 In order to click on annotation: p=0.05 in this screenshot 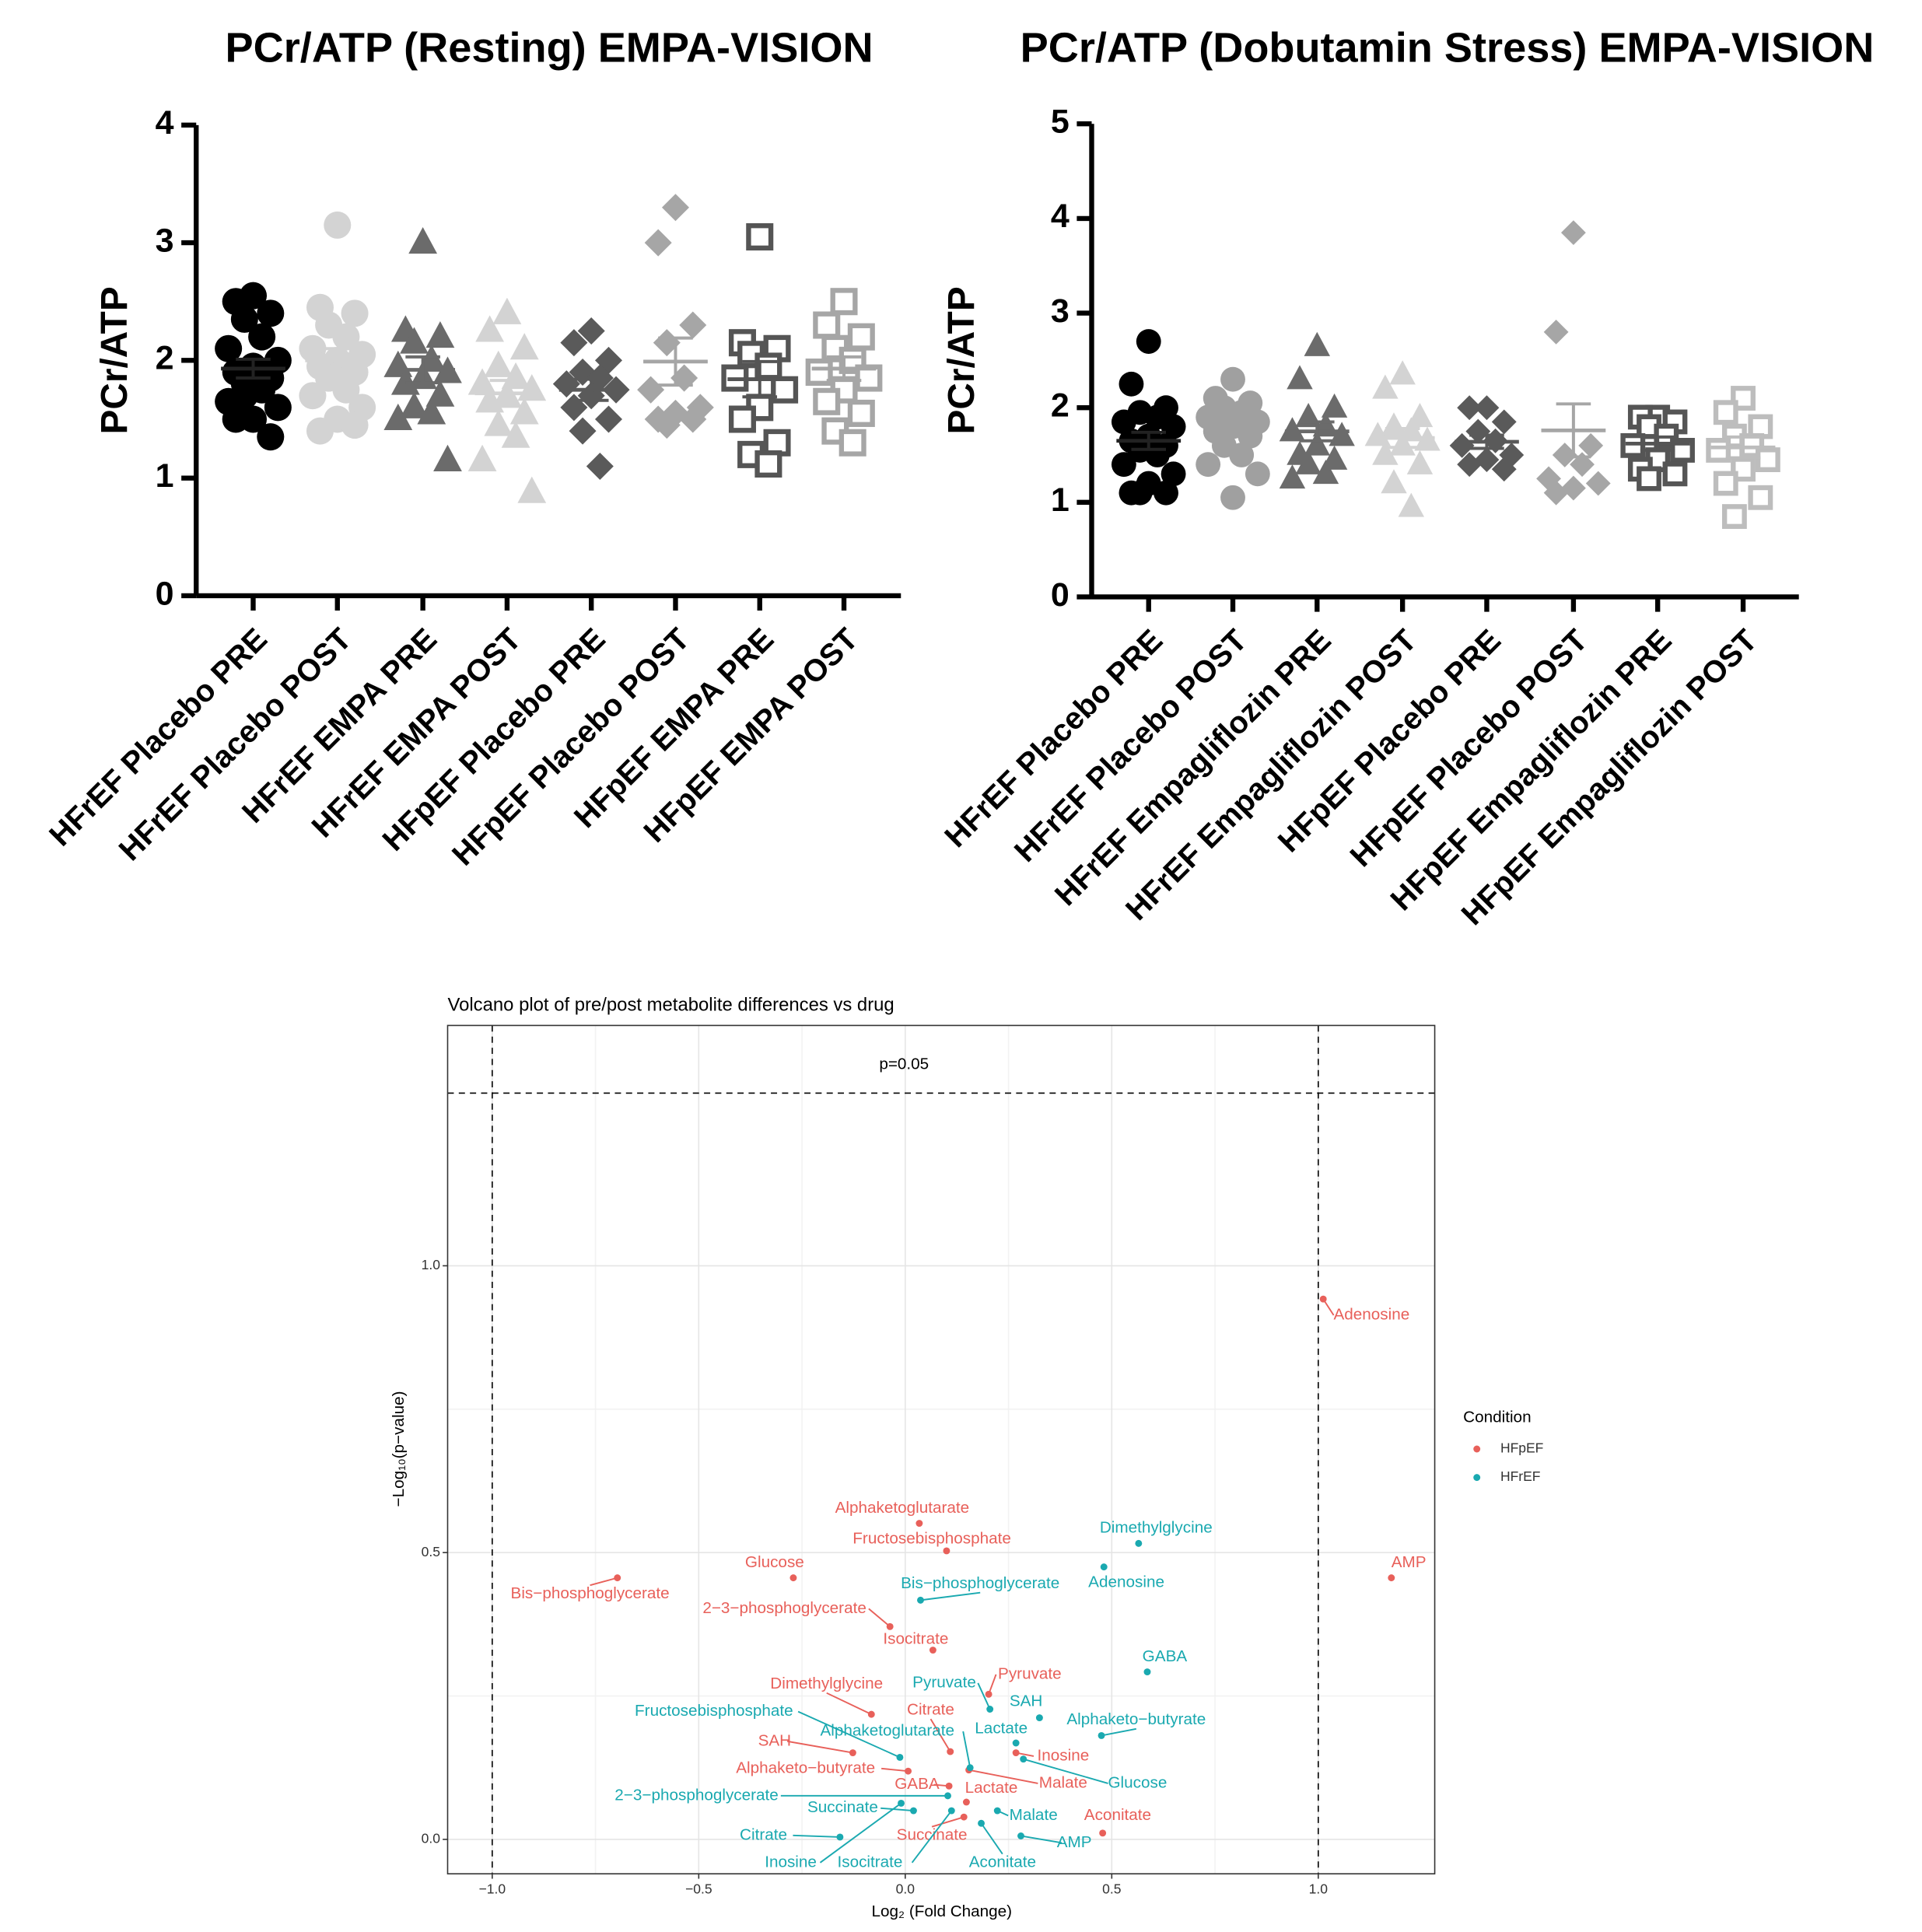, I will do `click(904, 1064)`.